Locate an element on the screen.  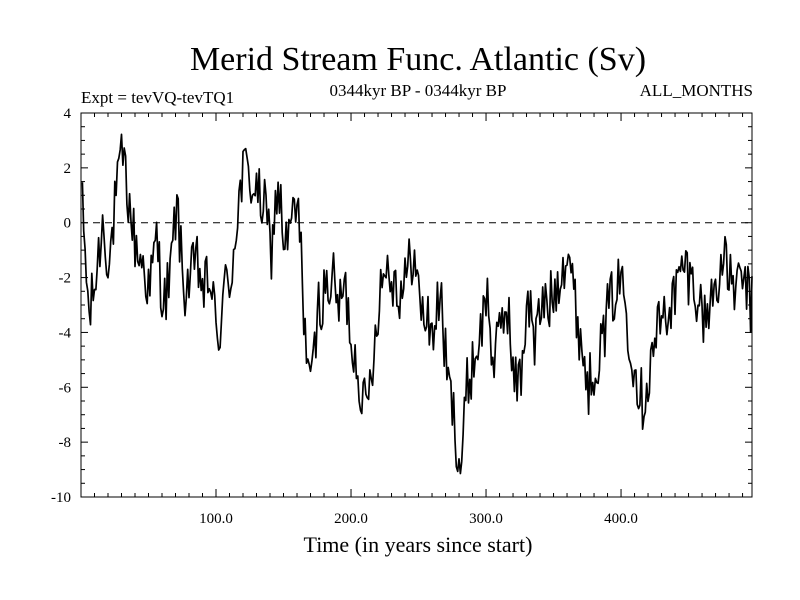
x-tick-label: 400.0 is located at coordinates (621, 519).